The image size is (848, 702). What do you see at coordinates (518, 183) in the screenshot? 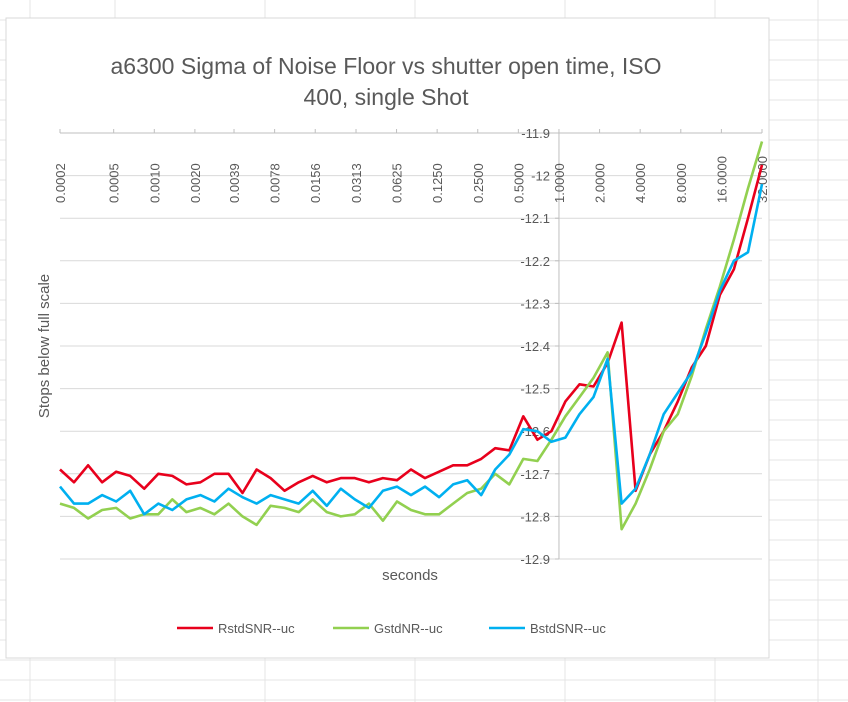
I see `x-tick-label: 0.5000` at bounding box center [518, 183].